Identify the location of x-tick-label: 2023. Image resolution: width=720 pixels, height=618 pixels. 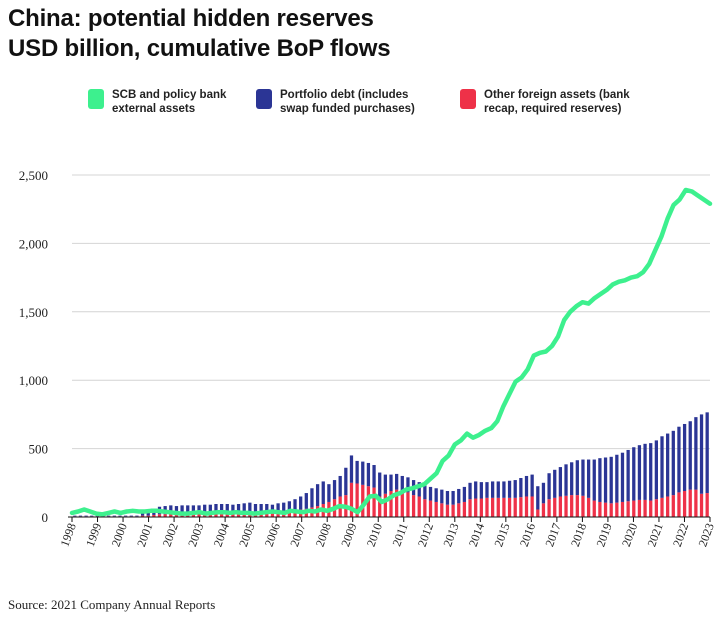
(705, 534).